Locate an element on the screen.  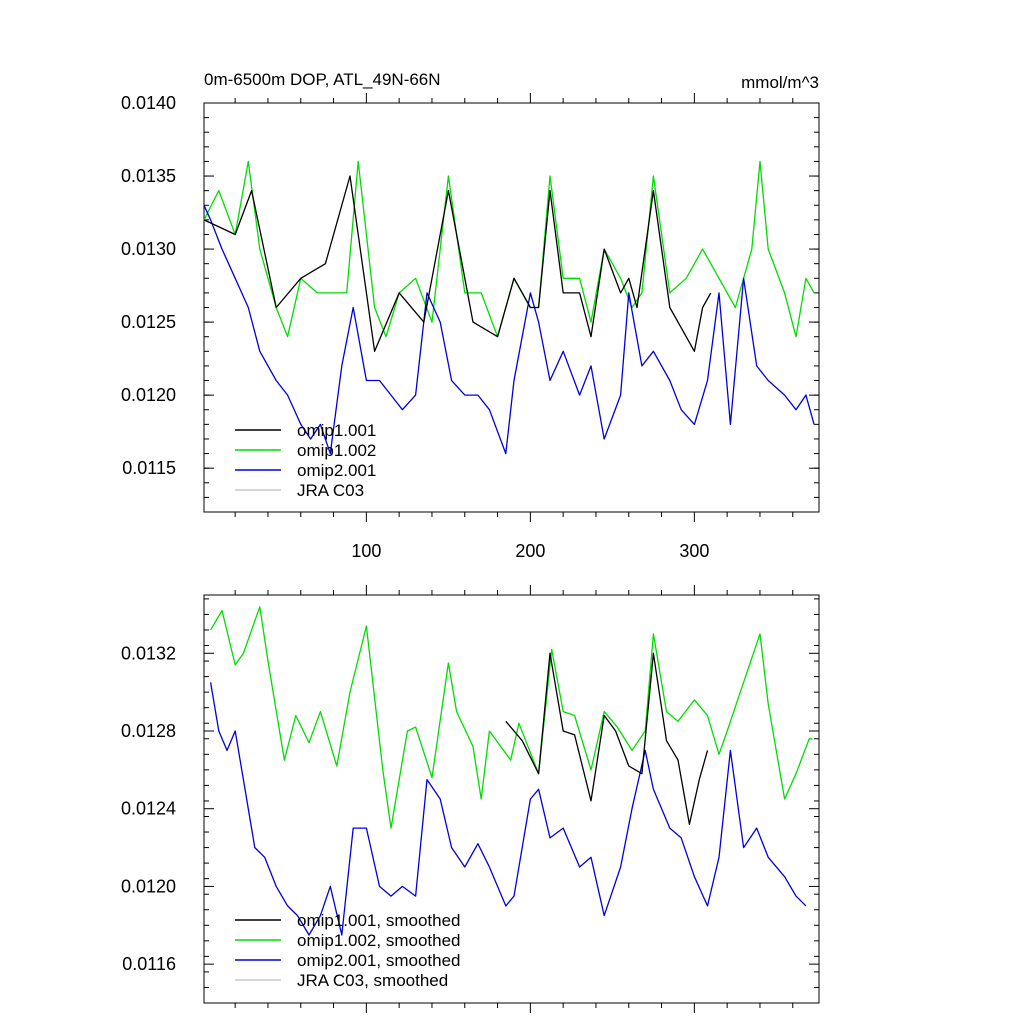
top-xtick-label: 200 is located at coordinates (530, 551).